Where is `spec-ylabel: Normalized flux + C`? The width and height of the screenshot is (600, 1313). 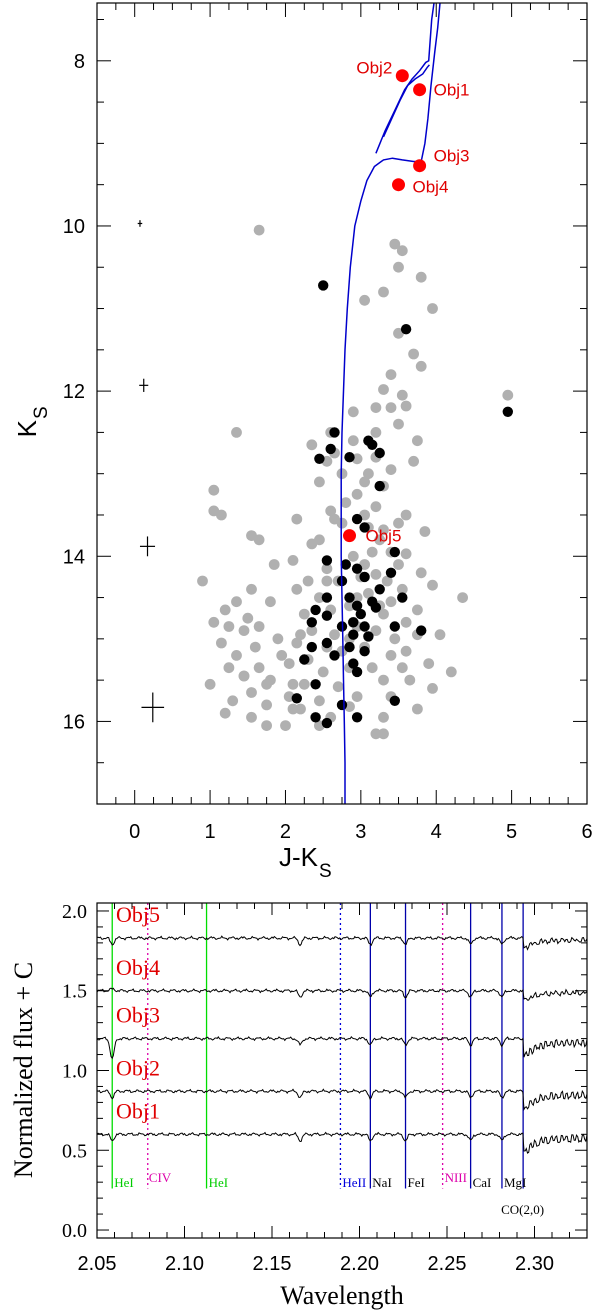
spec-ylabel: Normalized flux + C is located at coordinates (23, 1070).